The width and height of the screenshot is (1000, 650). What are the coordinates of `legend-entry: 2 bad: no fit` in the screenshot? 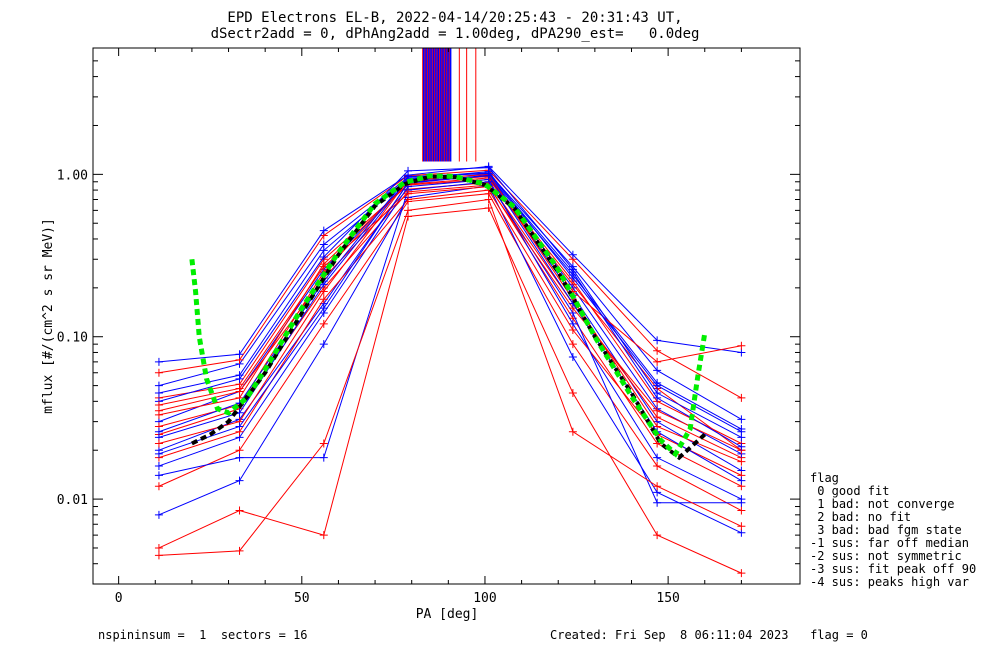 It's located at (860, 517).